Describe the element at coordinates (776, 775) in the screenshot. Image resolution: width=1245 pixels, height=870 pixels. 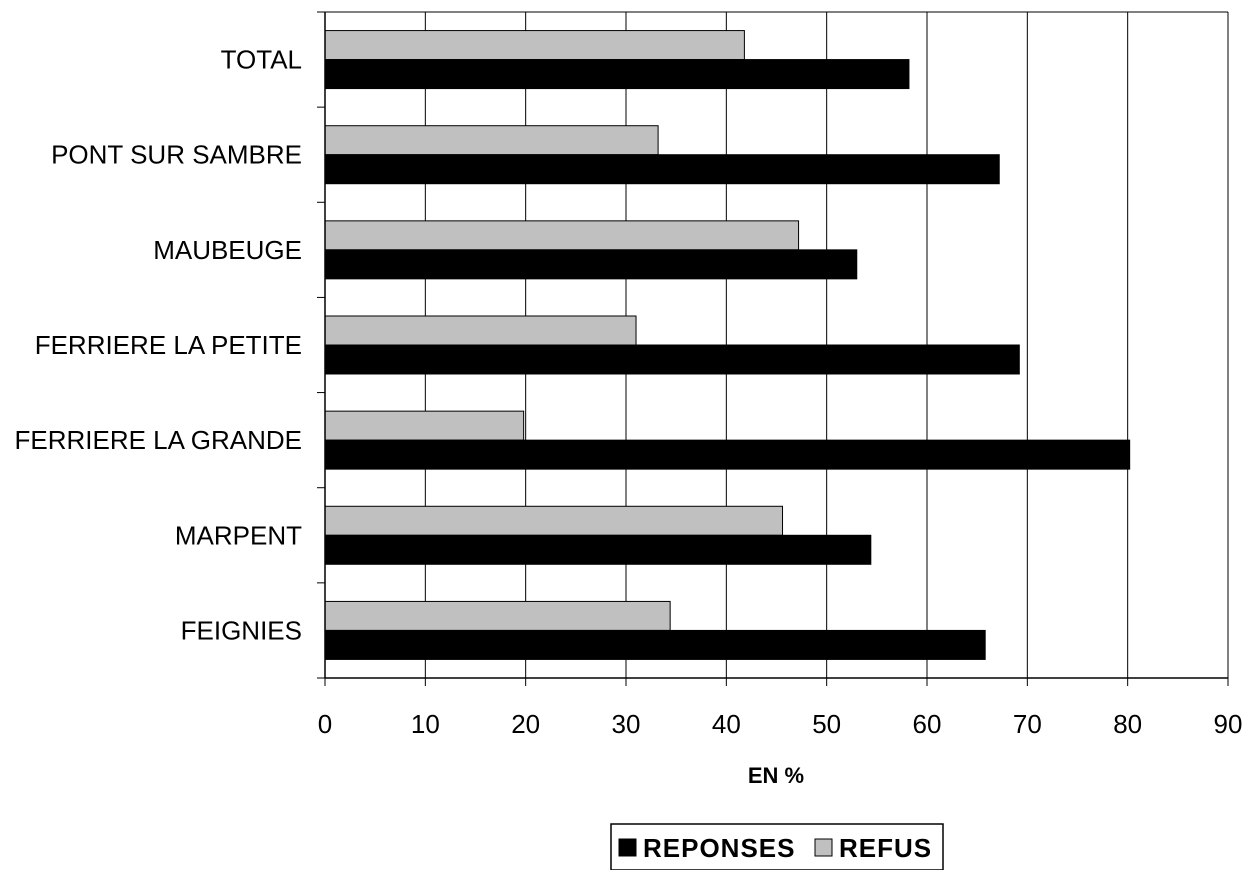
I see `x-axis-title: EN %` at that location.